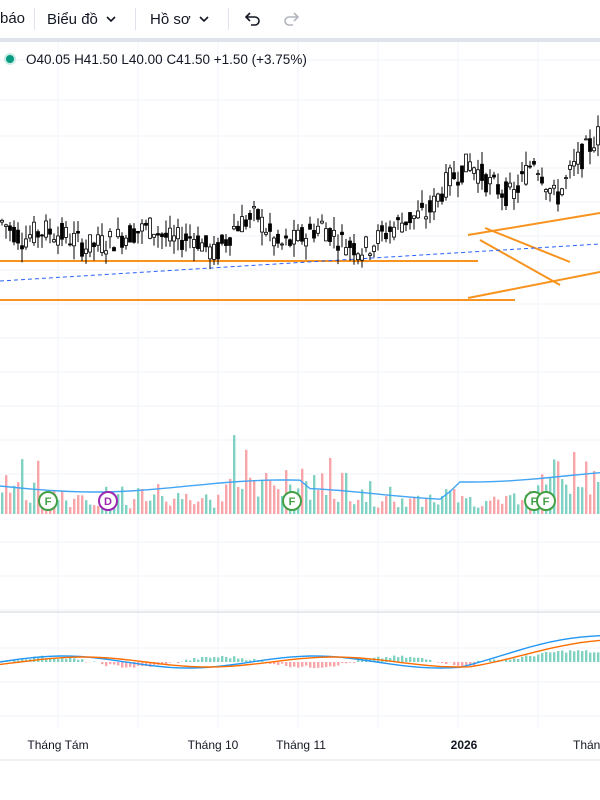 This screenshot has height=800, width=600. I want to click on top-toolbar: báo Biểu đồ Hồ sơ, so click(300, 19).